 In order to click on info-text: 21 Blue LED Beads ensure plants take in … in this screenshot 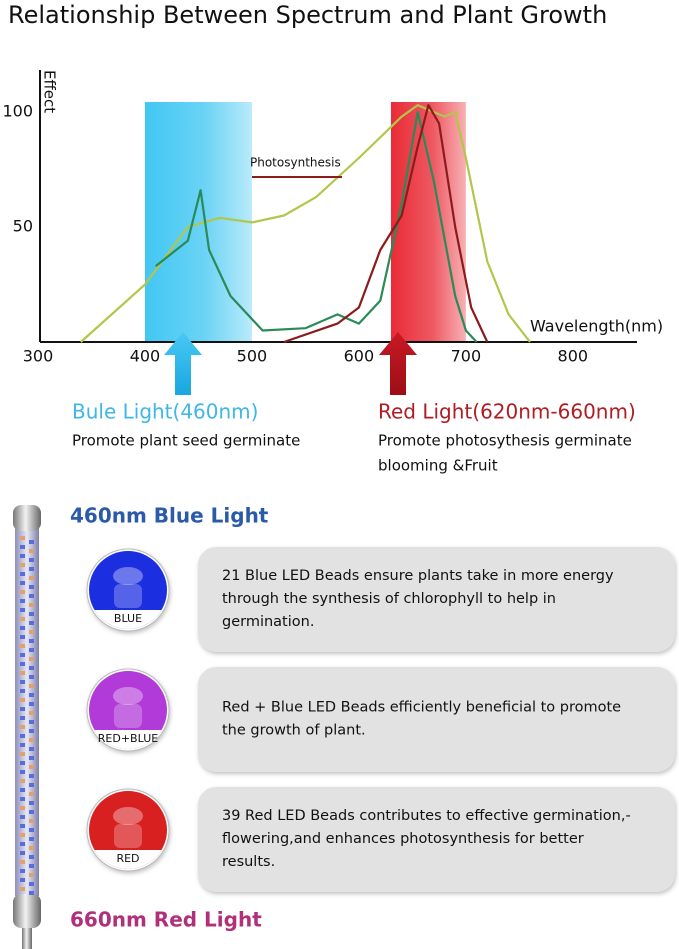, I will do `click(418, 576)`.